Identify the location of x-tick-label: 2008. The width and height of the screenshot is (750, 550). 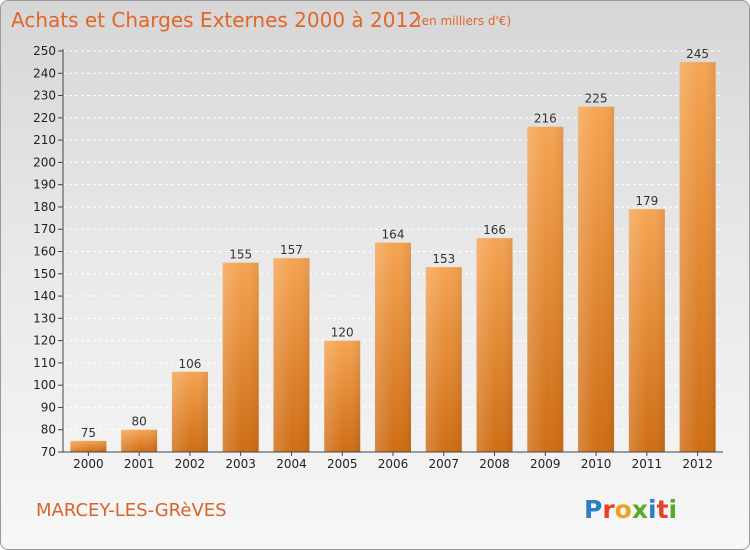
(494, 464).